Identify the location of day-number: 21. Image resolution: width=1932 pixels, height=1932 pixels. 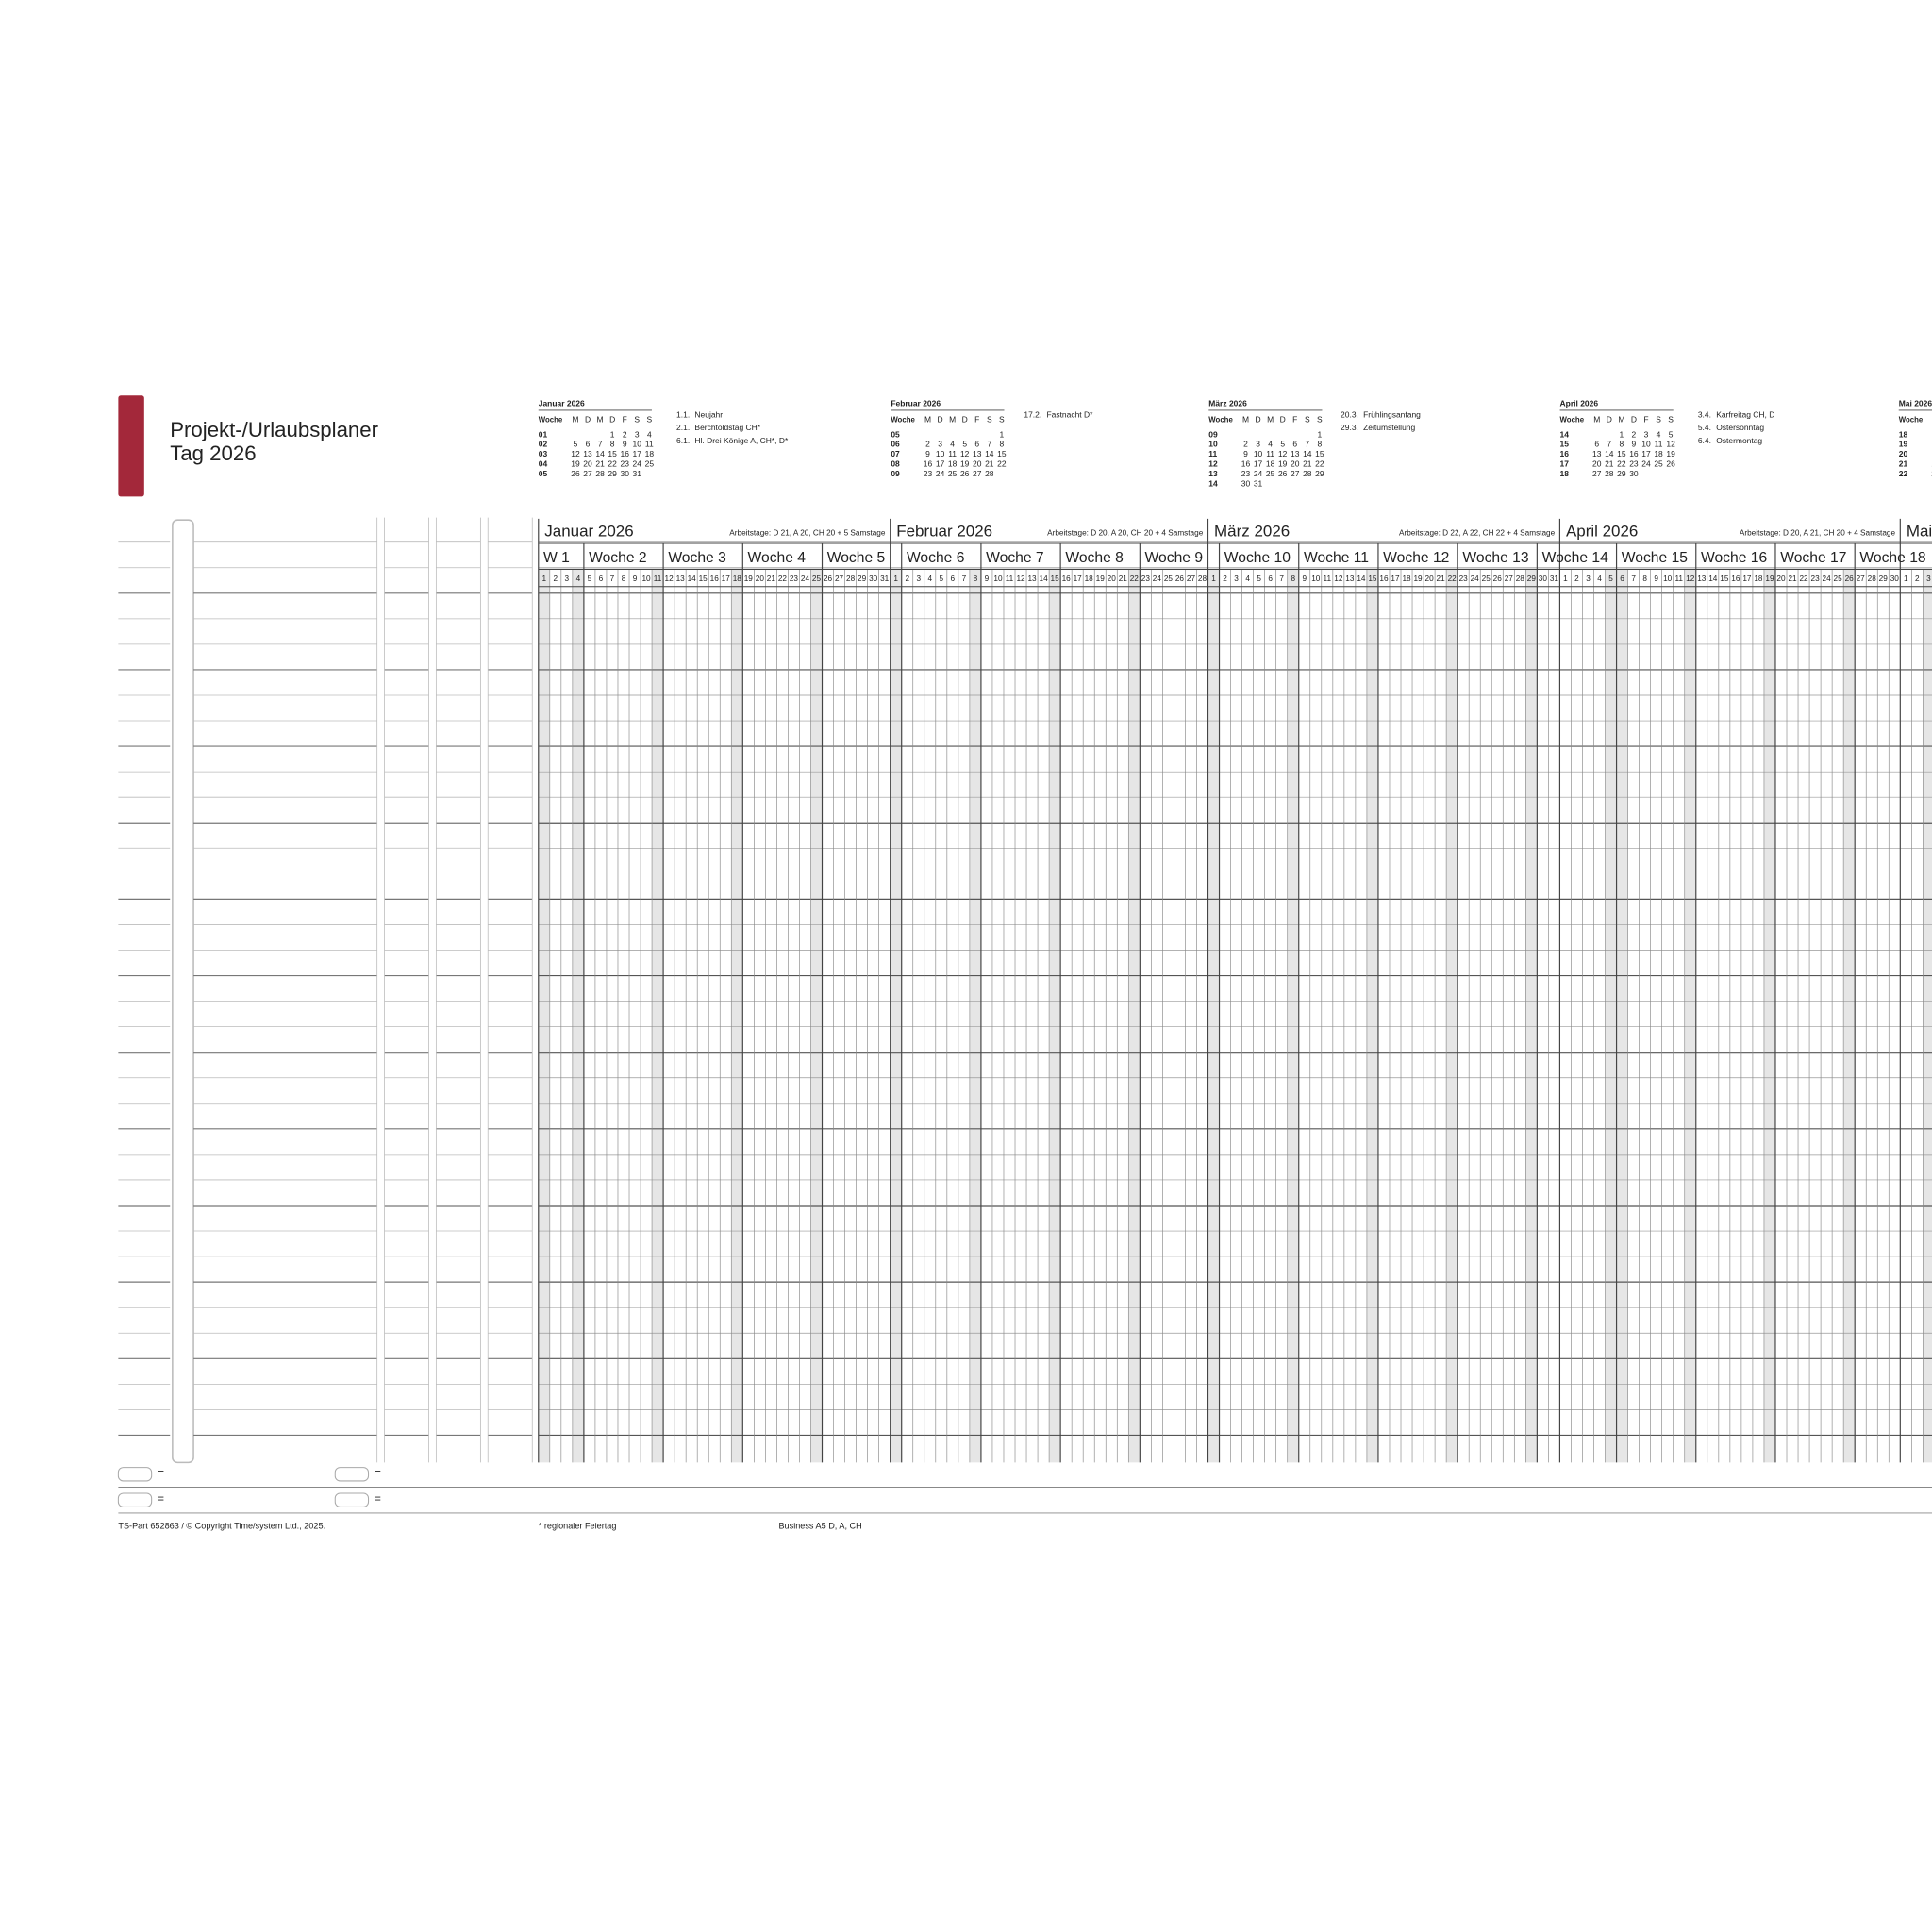
(1792, 579).